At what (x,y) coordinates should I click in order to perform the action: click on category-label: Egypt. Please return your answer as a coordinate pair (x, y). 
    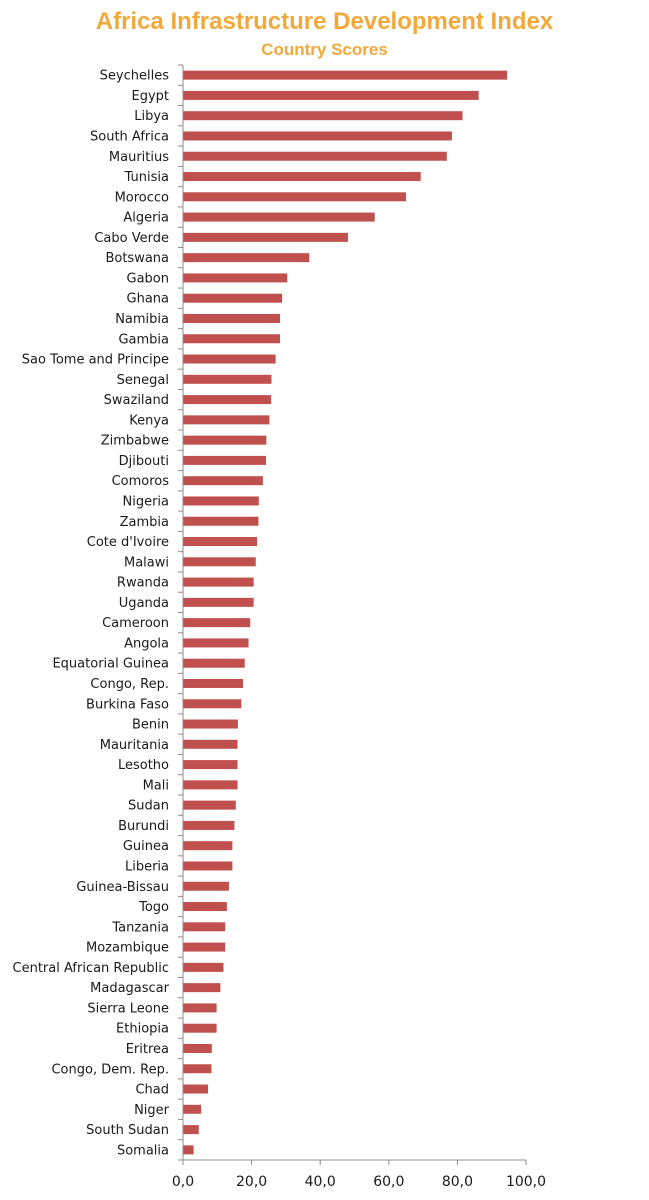
    Looking at the image, I should click on (150, 96).